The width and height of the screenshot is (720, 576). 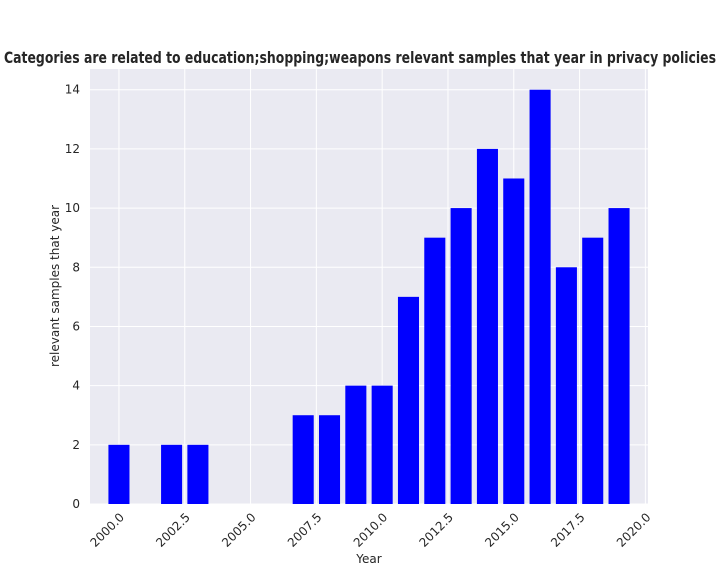 I want to click on x-tick-label: 2000.0, so click(x=107, y=530).